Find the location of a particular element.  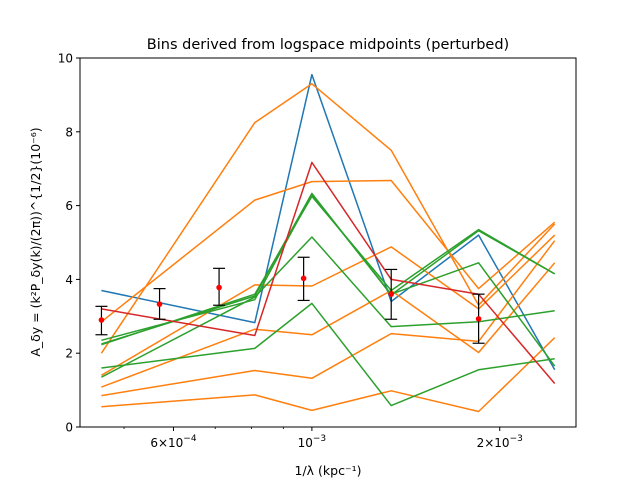

y-tick-label: 4 is located at coordinates (69, 280).